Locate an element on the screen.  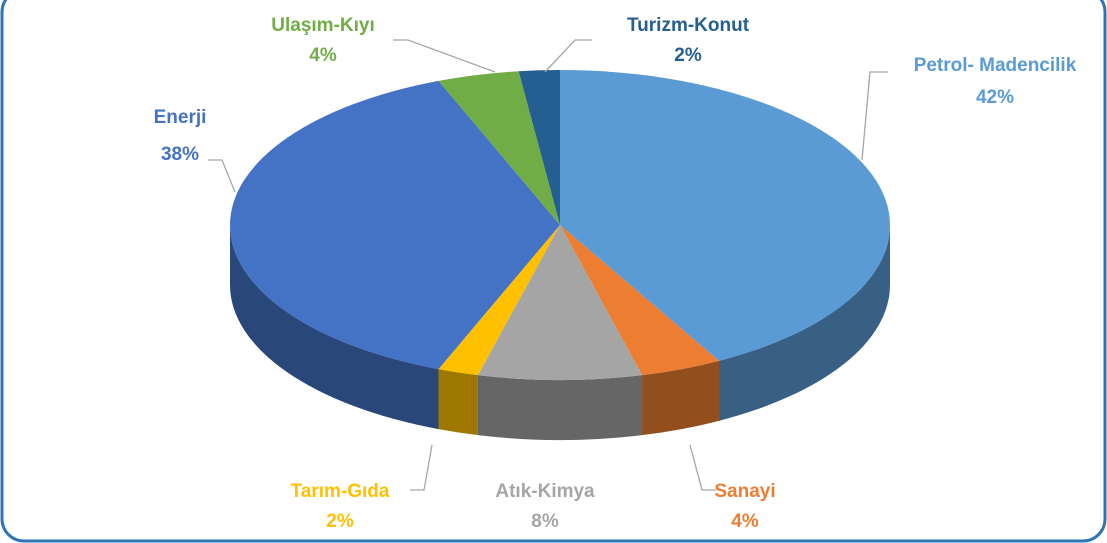
value-label: 38% is located at coordinates (180, 154).